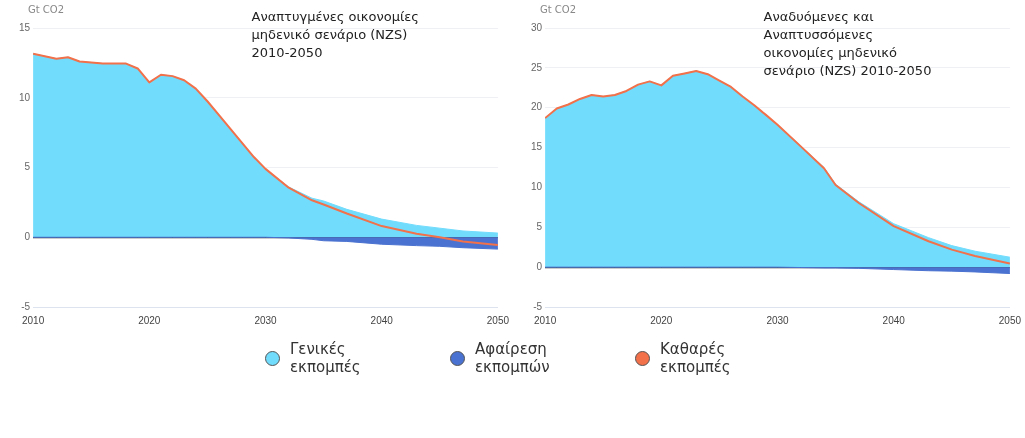 Image resolution: width=1025 pixels, height=438 pixels. I want to click on legend-label: Γενικές εκπομπές, so click(326, 358).